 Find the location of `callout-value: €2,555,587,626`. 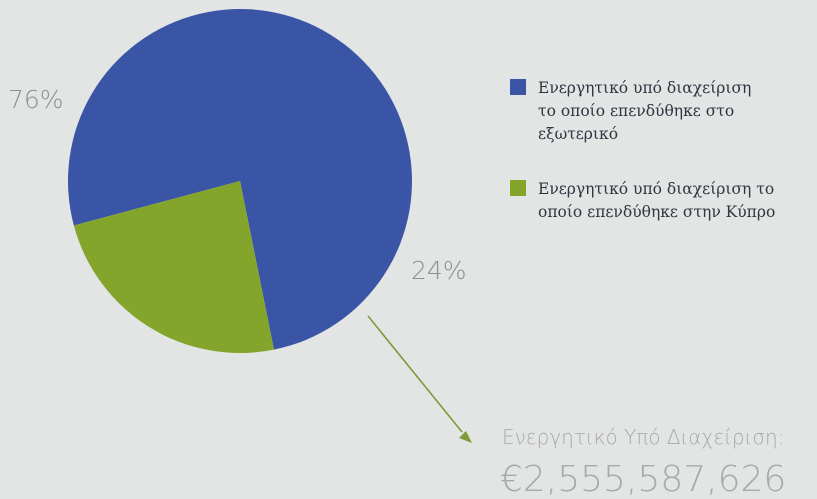

callout-value: €2,555,587,626 is located at coordinates (643, 479).